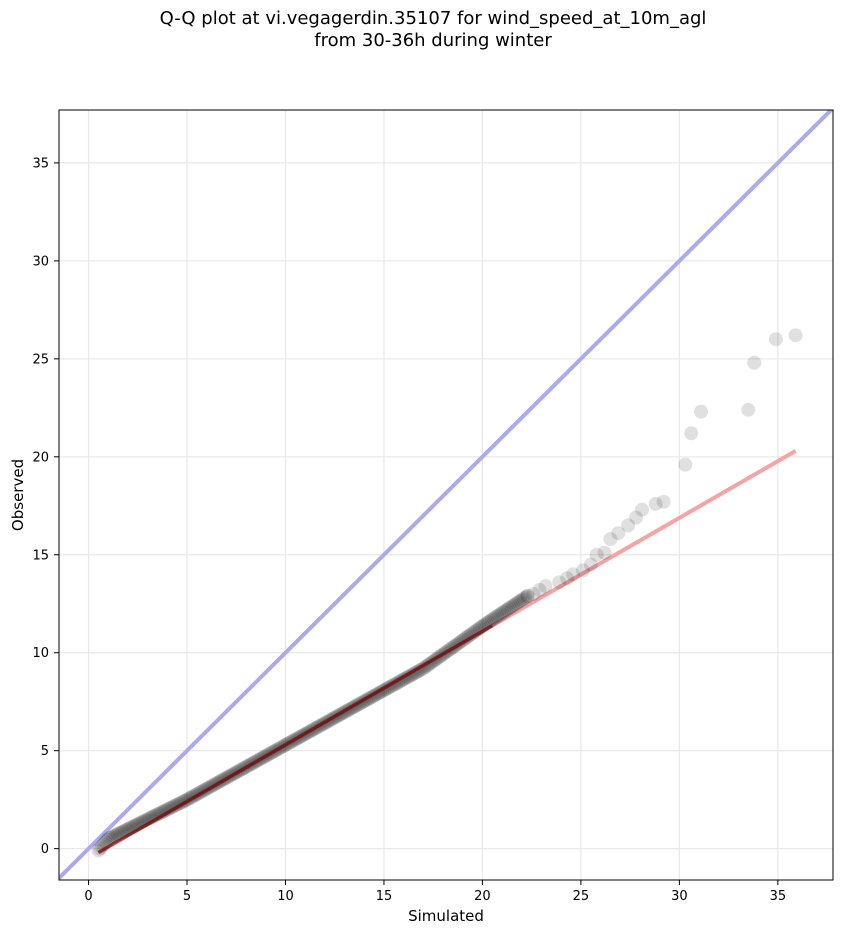 The width and height of the screenshot is (843, 934). Describe the element at coordinates (45, 849) in the screenshot. I see `y-tick-label: 0` at that location.